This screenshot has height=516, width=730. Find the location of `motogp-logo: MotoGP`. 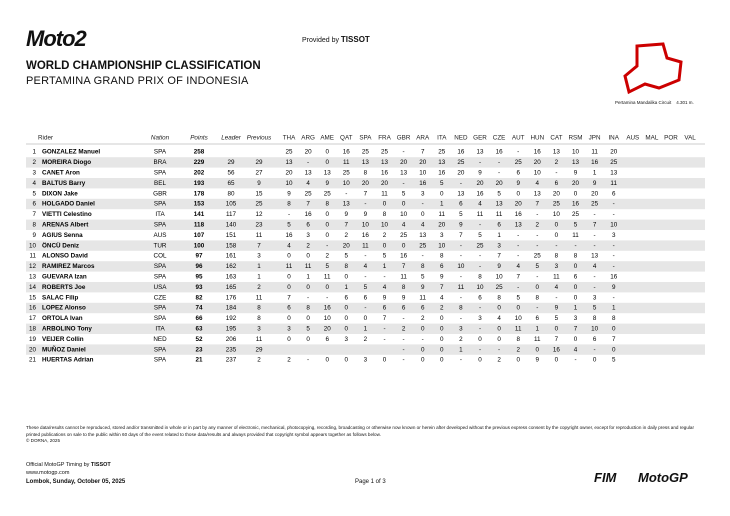

motogp-logo: MotoGP is located at coordinates (663, 477).